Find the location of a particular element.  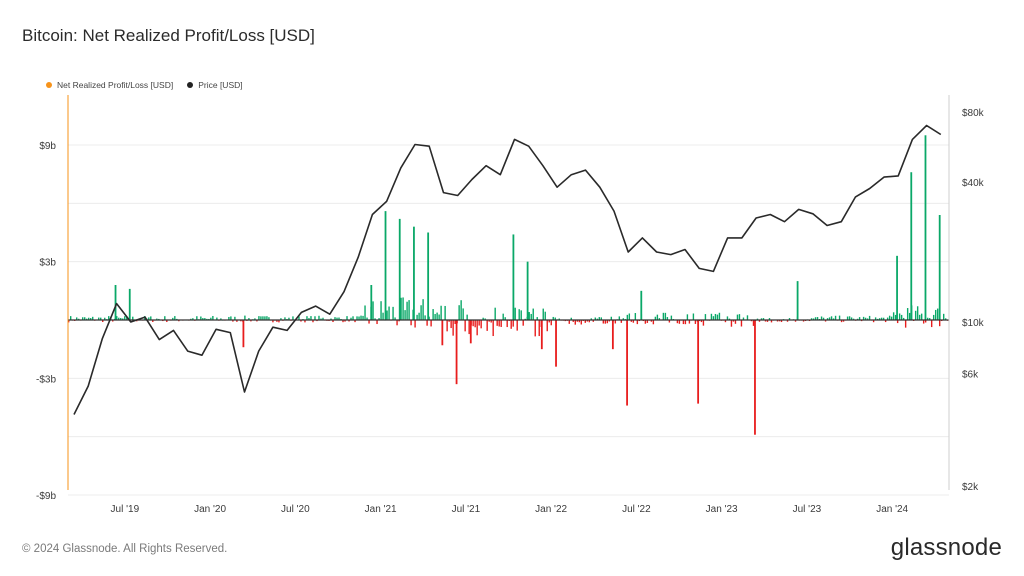

legend-item-nrpl: Net Realized Profit/Loss [USD] is located at coordinates (109, 85).